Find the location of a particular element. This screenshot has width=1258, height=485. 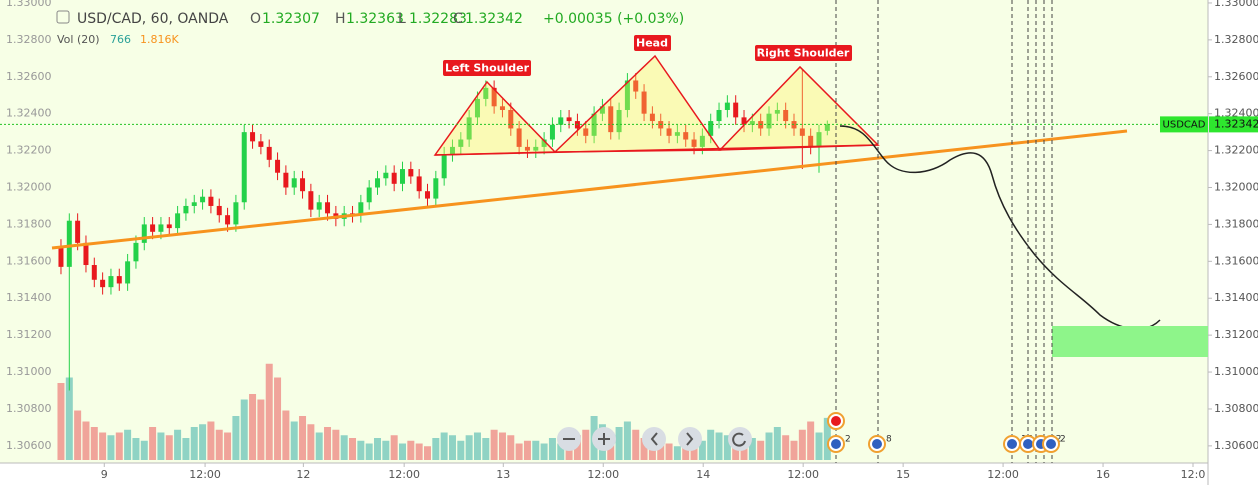

pattern-label: Right Shoulder is located at coordinates (803, 53).